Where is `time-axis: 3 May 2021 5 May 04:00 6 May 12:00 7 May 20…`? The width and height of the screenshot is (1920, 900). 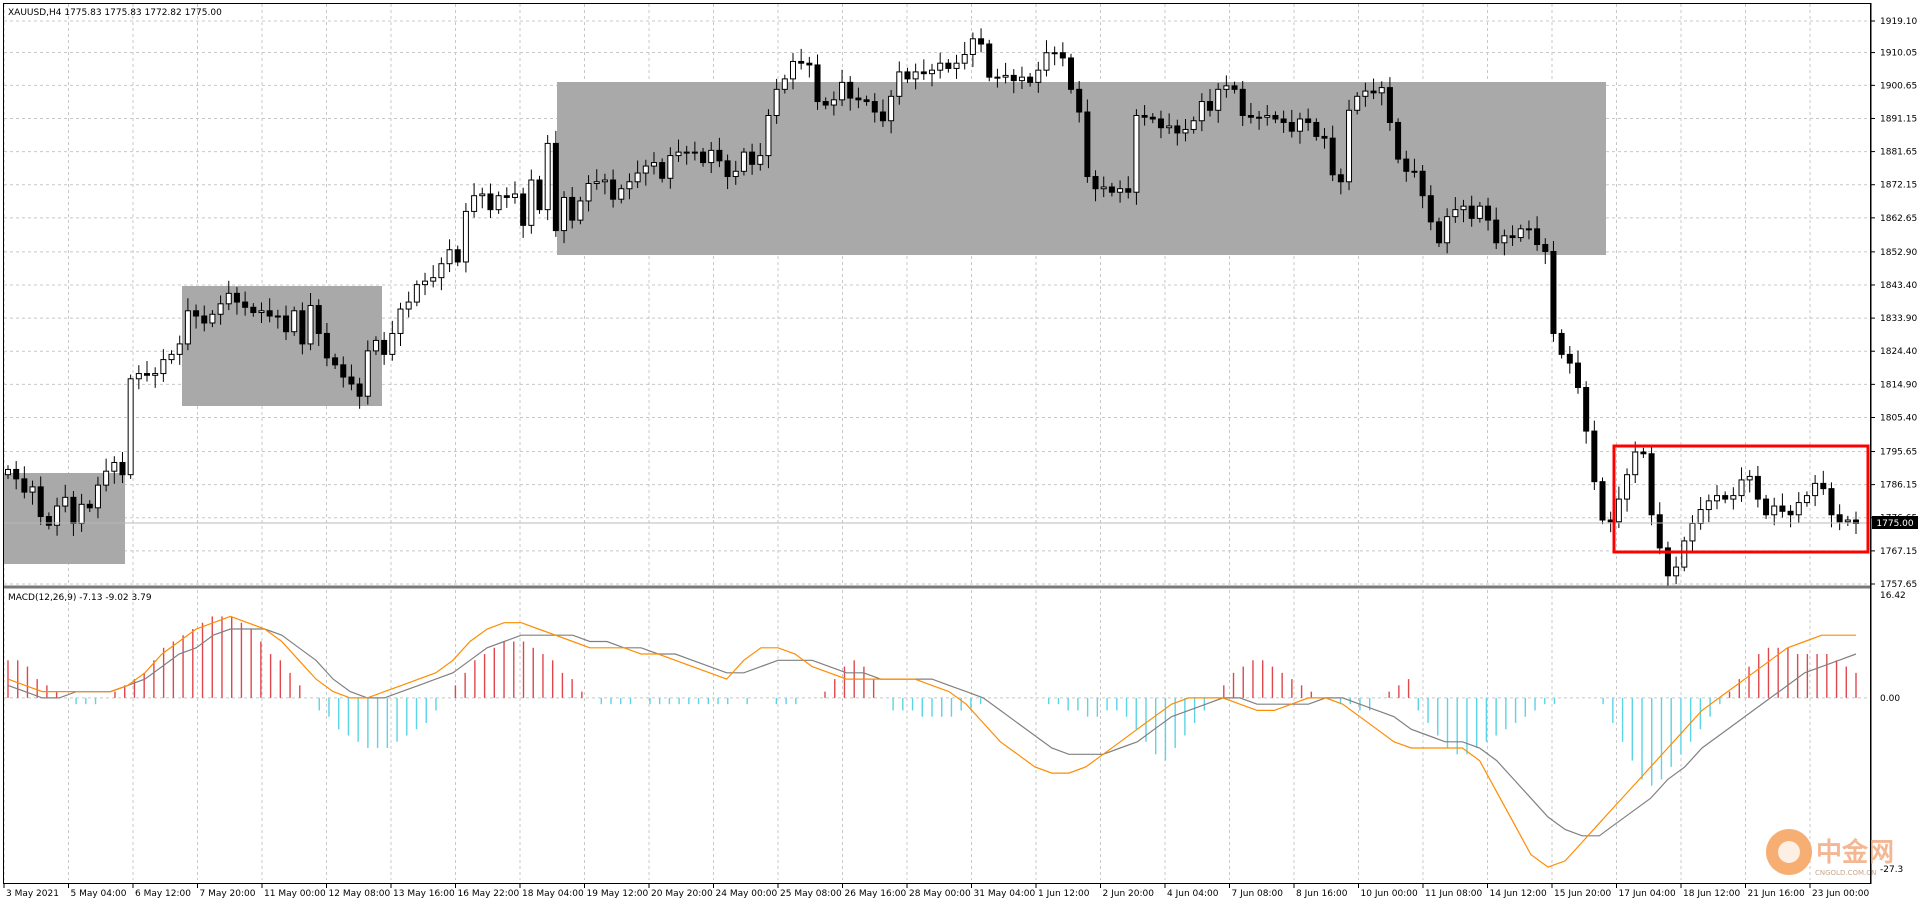
time-axis: 3 May 2021 5 May 04:00 6 May 12:00 7 May 20… is located at coordinates (936, 891).